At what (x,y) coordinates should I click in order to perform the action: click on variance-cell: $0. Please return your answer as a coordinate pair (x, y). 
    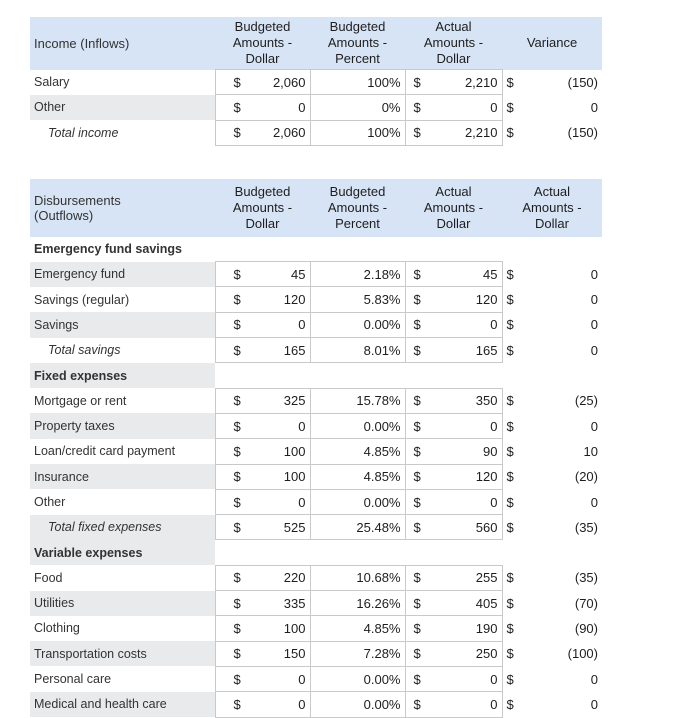
    Looking at the image, I should click on (552, 299).